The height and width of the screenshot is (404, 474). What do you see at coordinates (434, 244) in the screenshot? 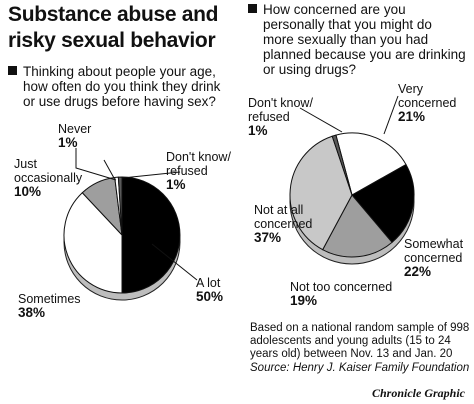
I see `label-somewhat-line-1: Somewhat` at bounding box center [434, 244].